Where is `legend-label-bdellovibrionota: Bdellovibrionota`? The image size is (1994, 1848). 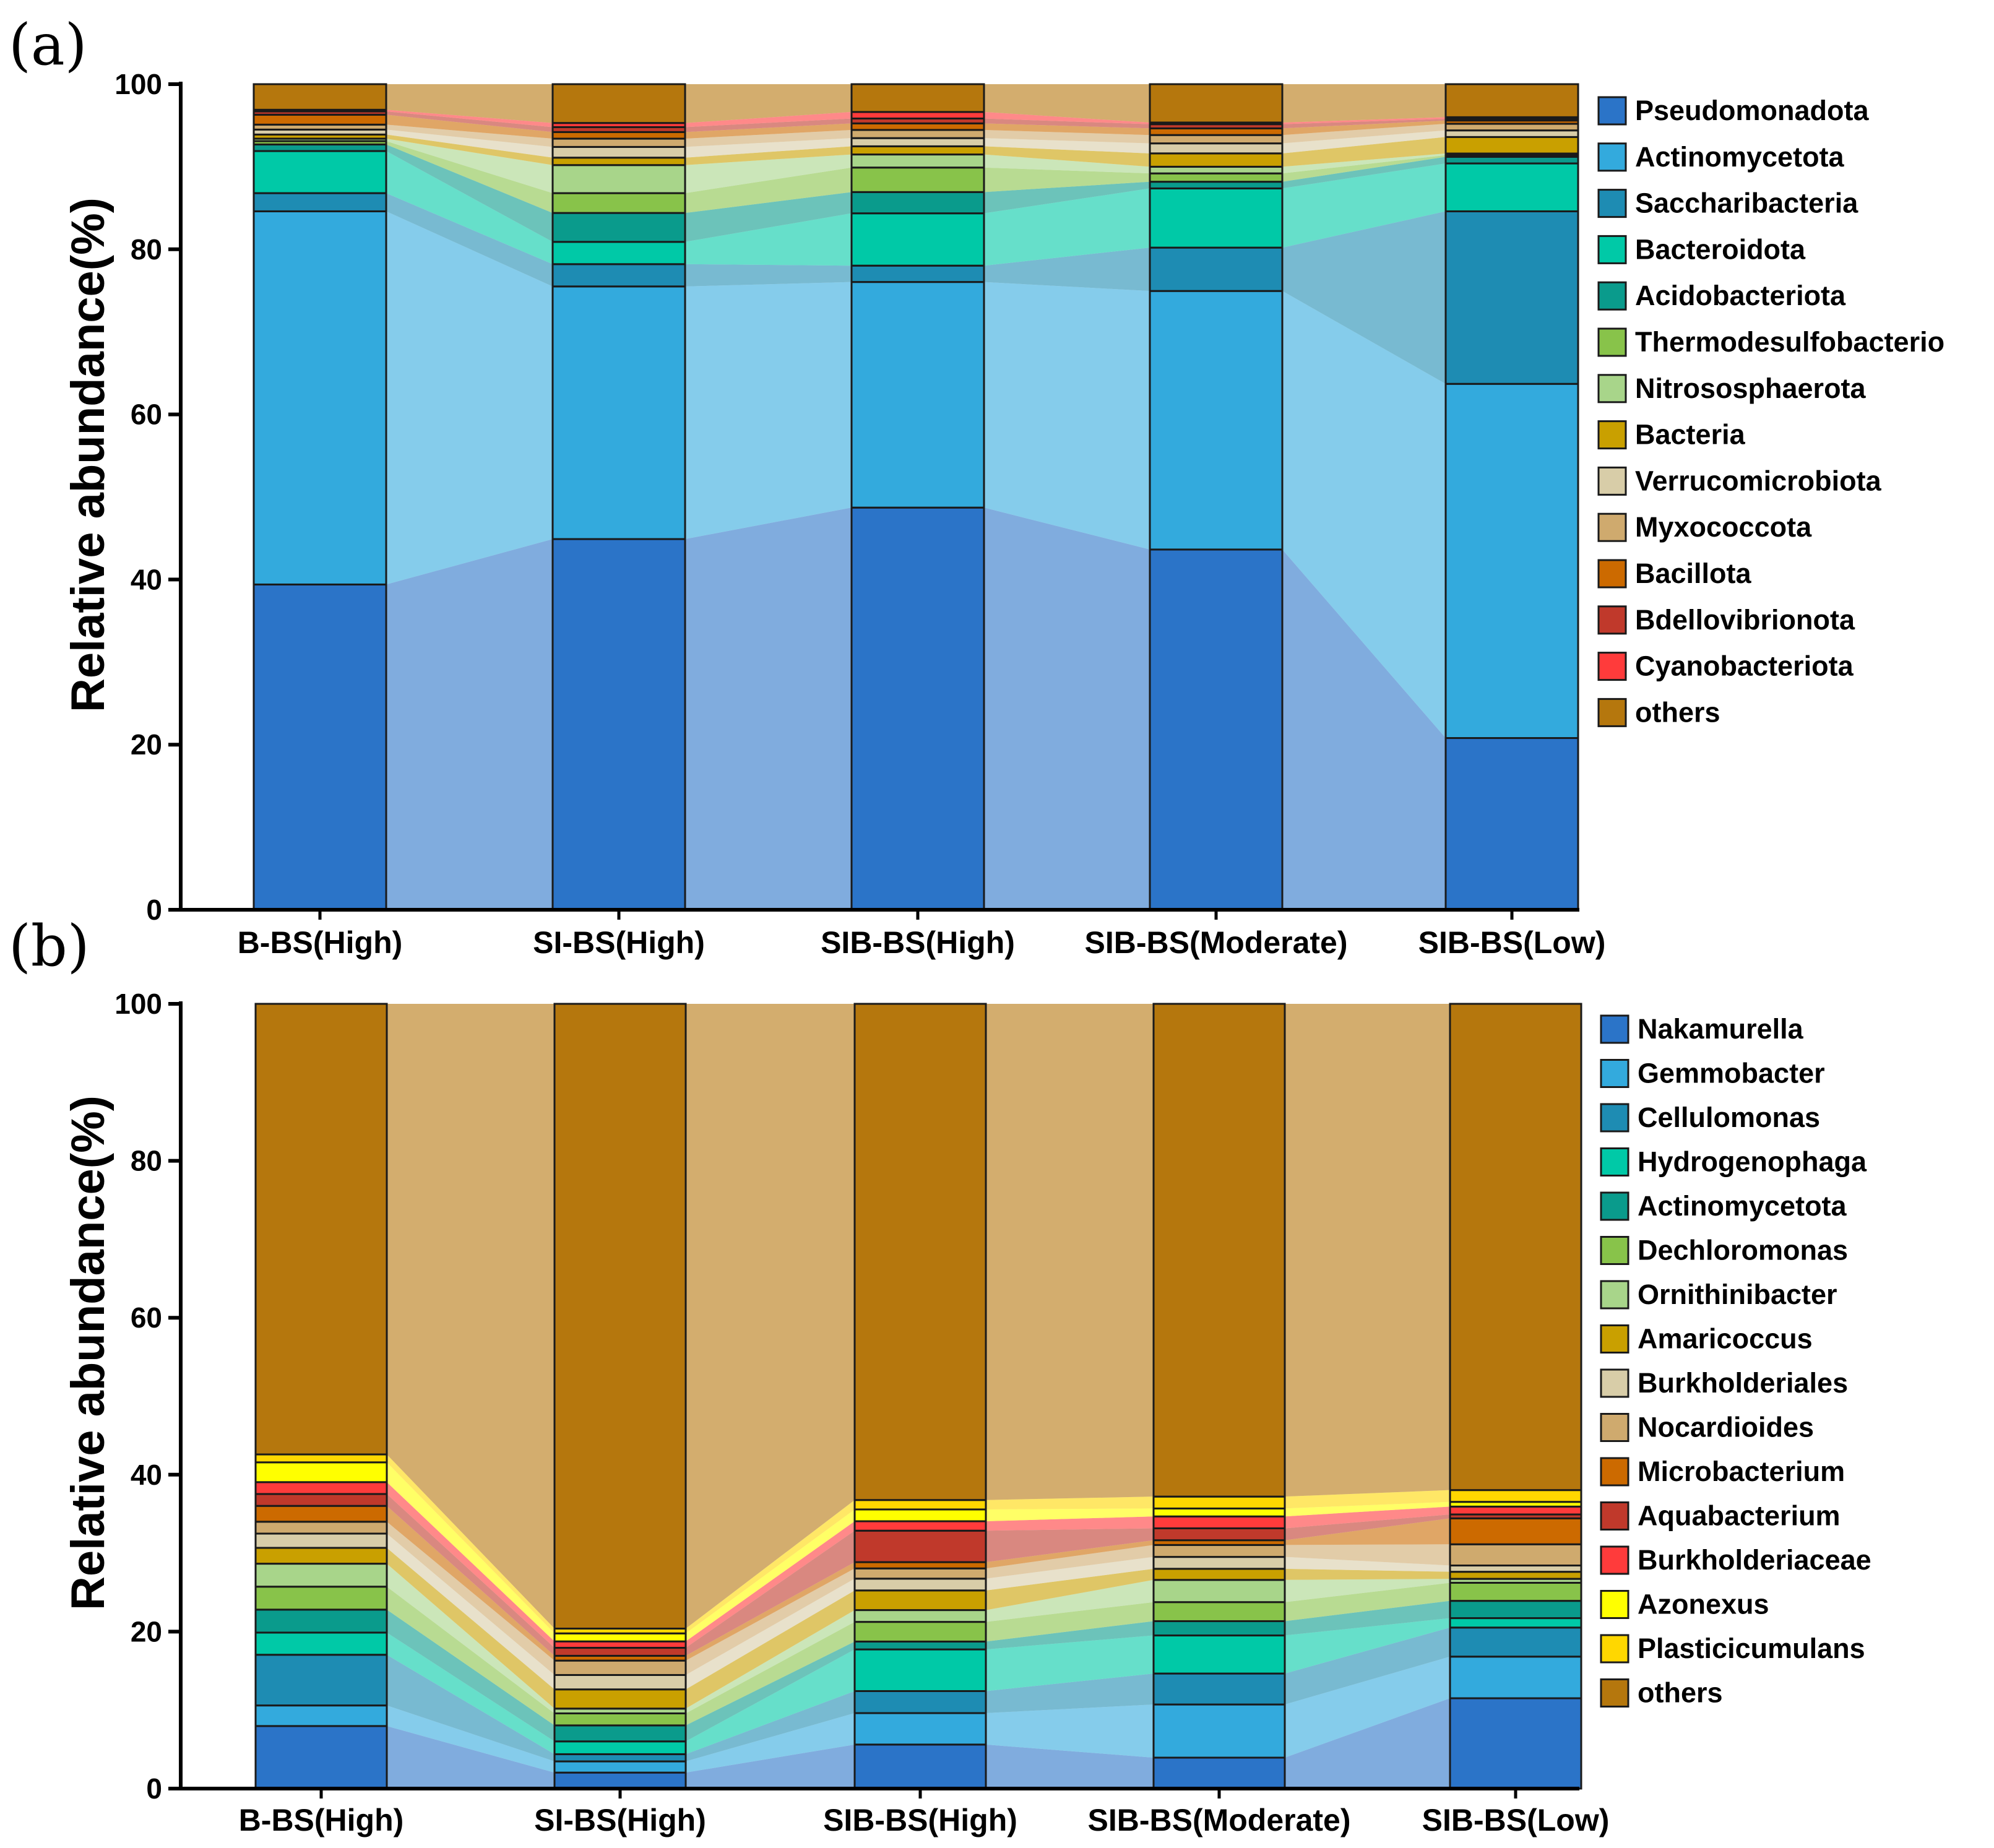
legend-label-bdellovibrionota: Bdellovibrionota is located at coordinates (1745, 620).